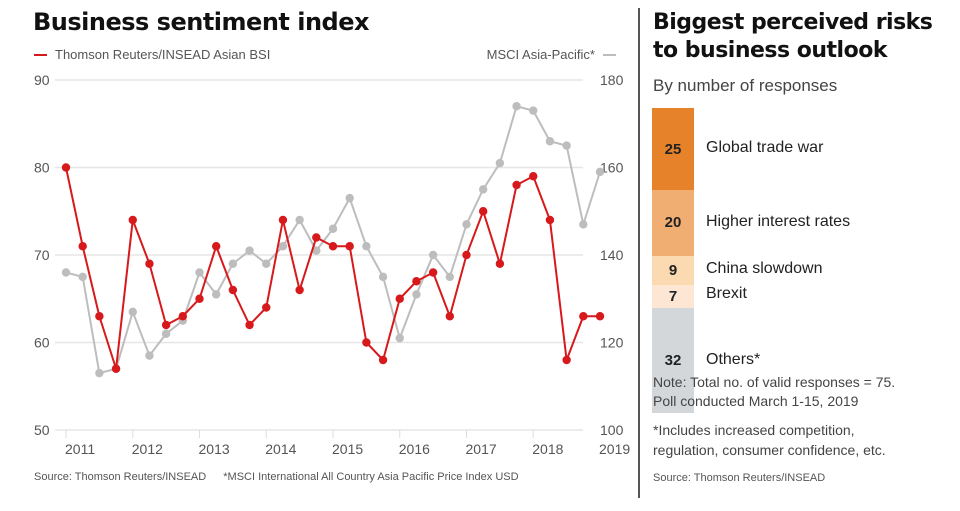 The image size is (960, 511). I want to click on note-others-1: *Includes increased competition,, so click(754, 430).